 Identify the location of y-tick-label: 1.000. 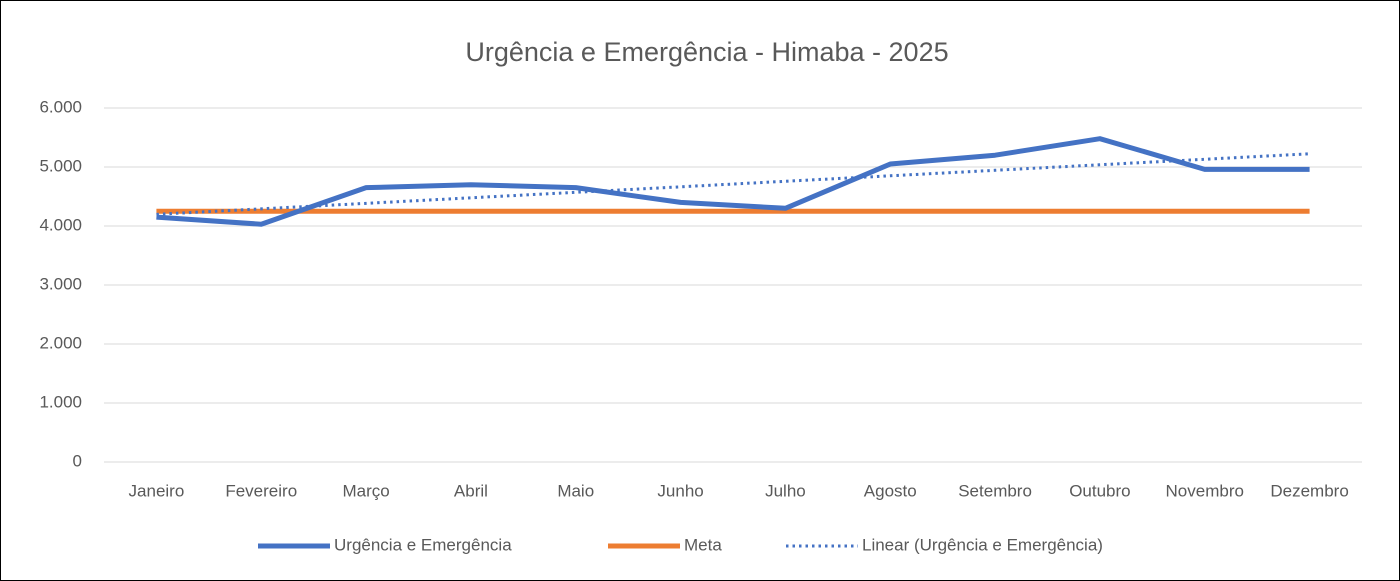
(60, 401).